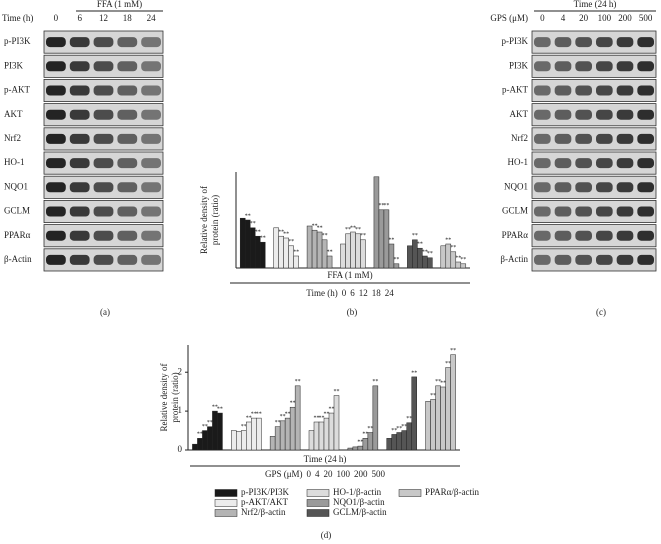  I want to click on category-label: 0, so click(344, 293).